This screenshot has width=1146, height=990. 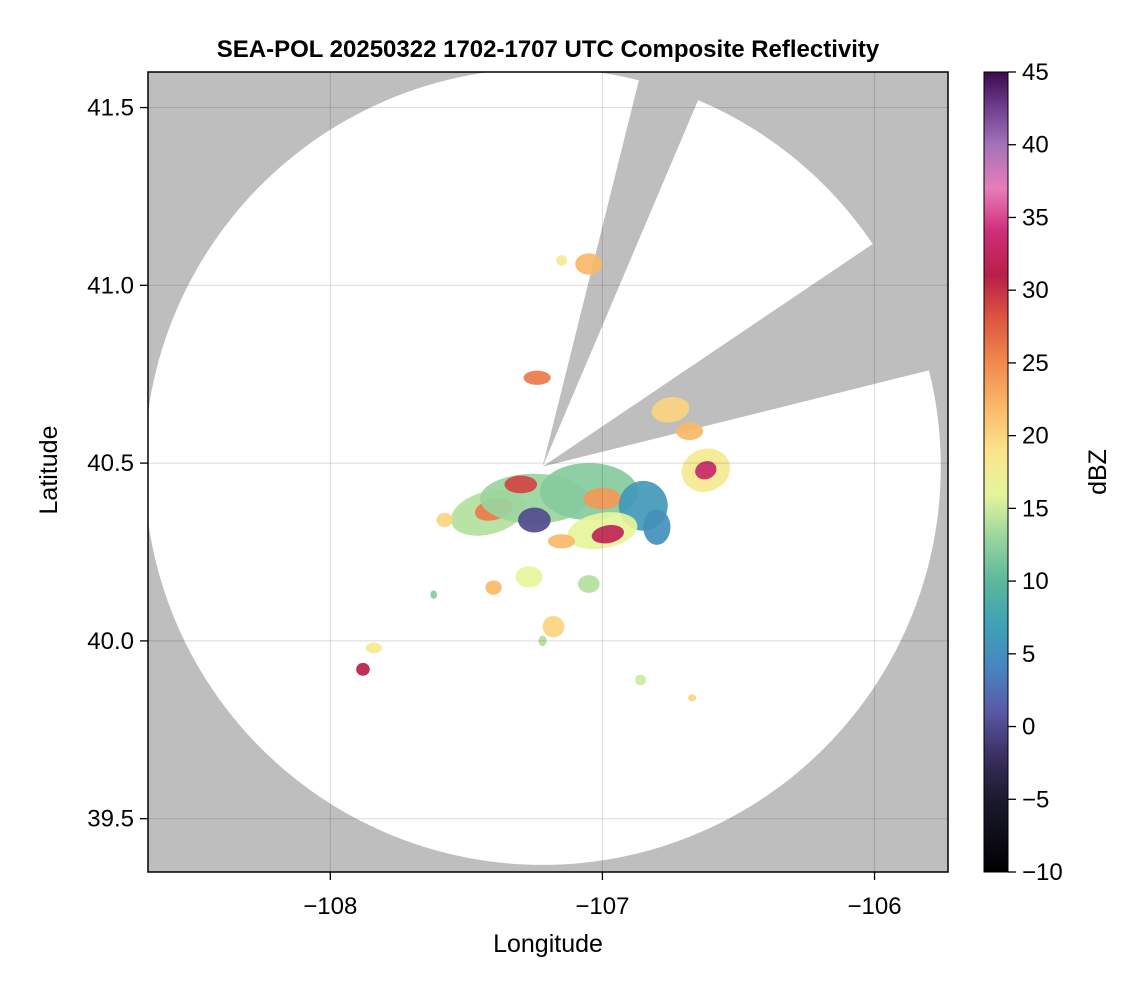 What do you see at coordinates (1035, 799) in the screenshot?
I see `colorbar-tick-label: −5` at bounding box center [1035, 799].